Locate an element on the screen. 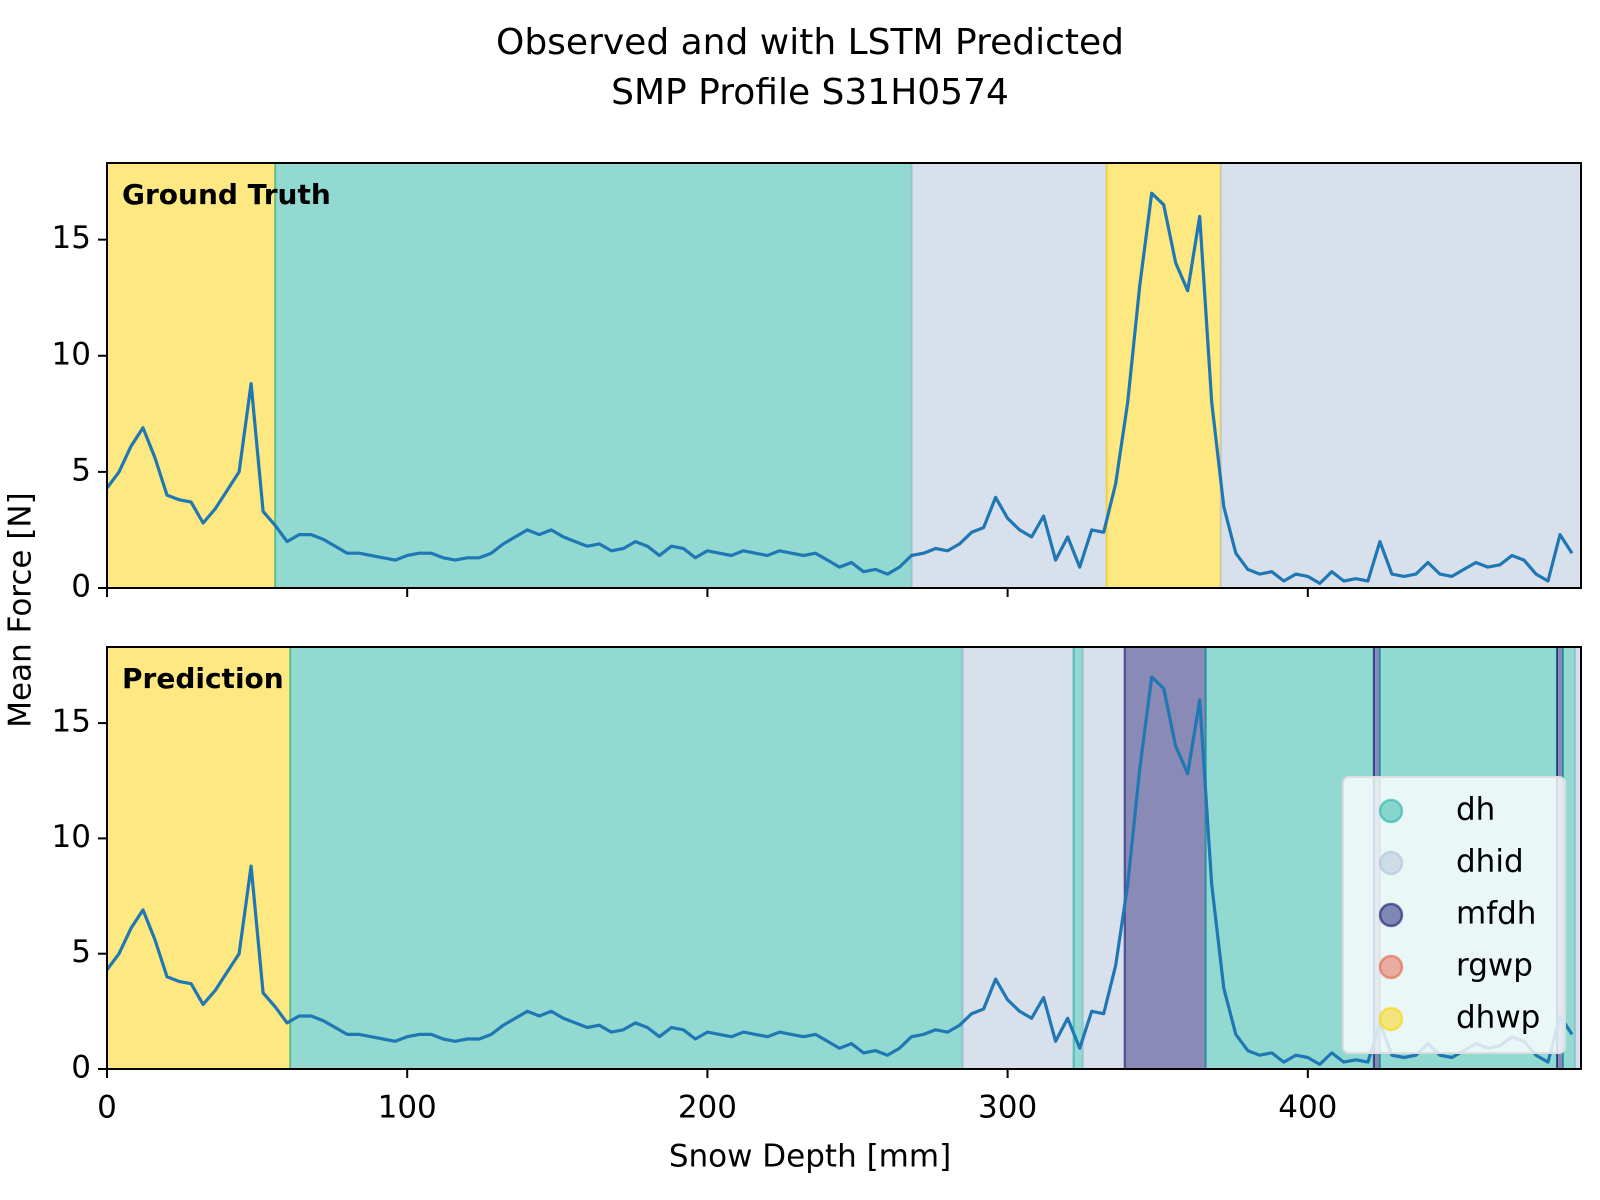 This screenshot has width=1600, height=1200. x-tick-label: 0 is located at coordinates (107, 1108).